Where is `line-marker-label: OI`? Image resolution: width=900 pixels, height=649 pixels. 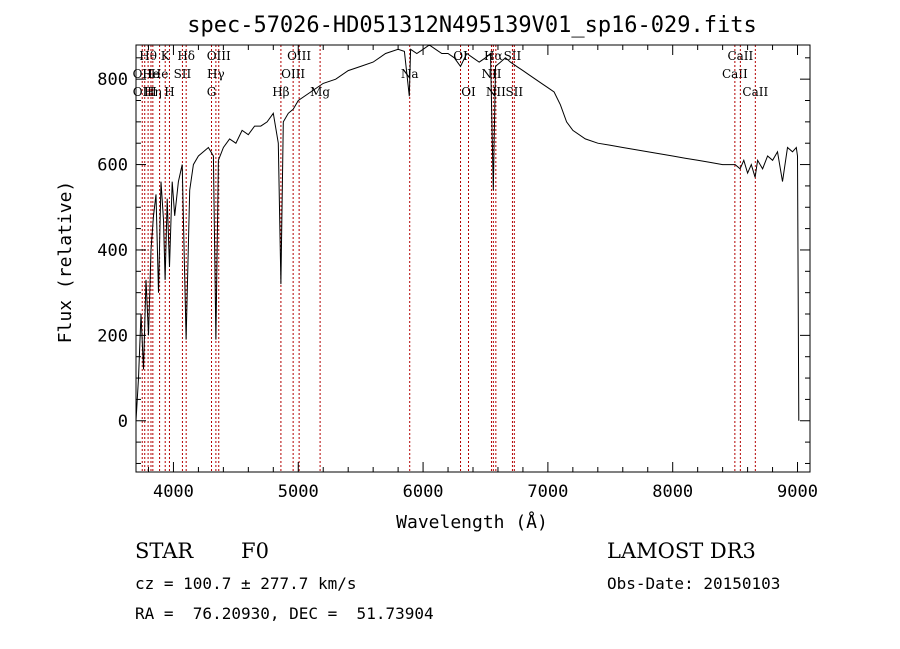 line-marker-label: OI is located at coordinates (468, 92).